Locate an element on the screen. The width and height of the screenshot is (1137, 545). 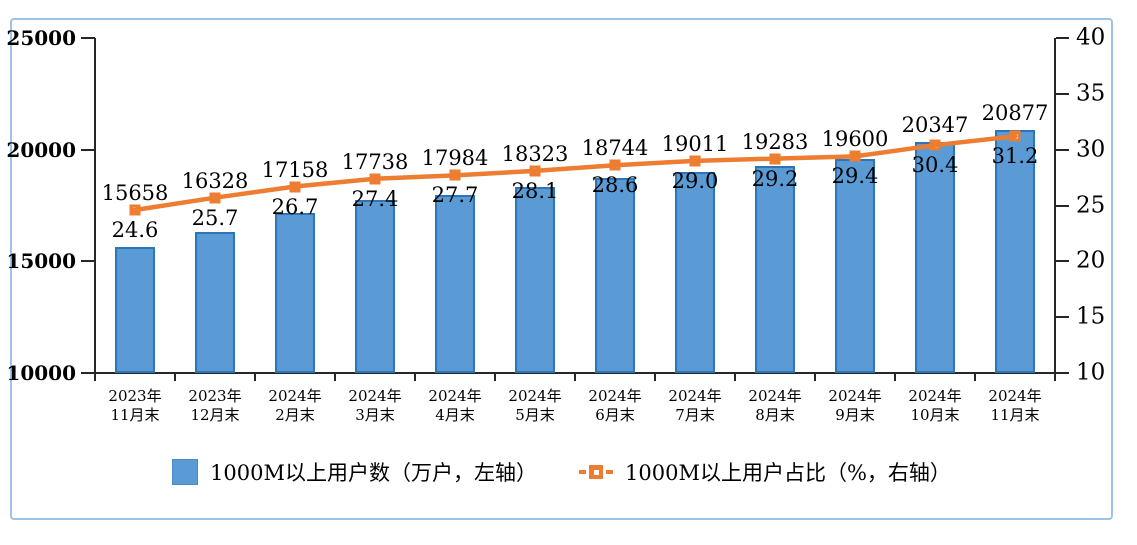
left-axis-tick-label: 10000 is located at coordinates (41, 373).